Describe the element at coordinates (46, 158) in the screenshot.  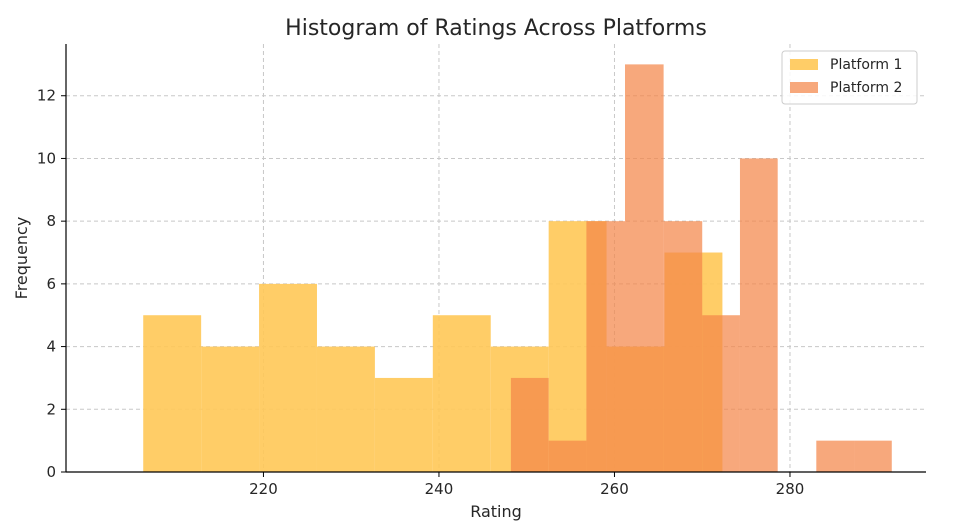
I see `y-tick-label: 10` at that location.